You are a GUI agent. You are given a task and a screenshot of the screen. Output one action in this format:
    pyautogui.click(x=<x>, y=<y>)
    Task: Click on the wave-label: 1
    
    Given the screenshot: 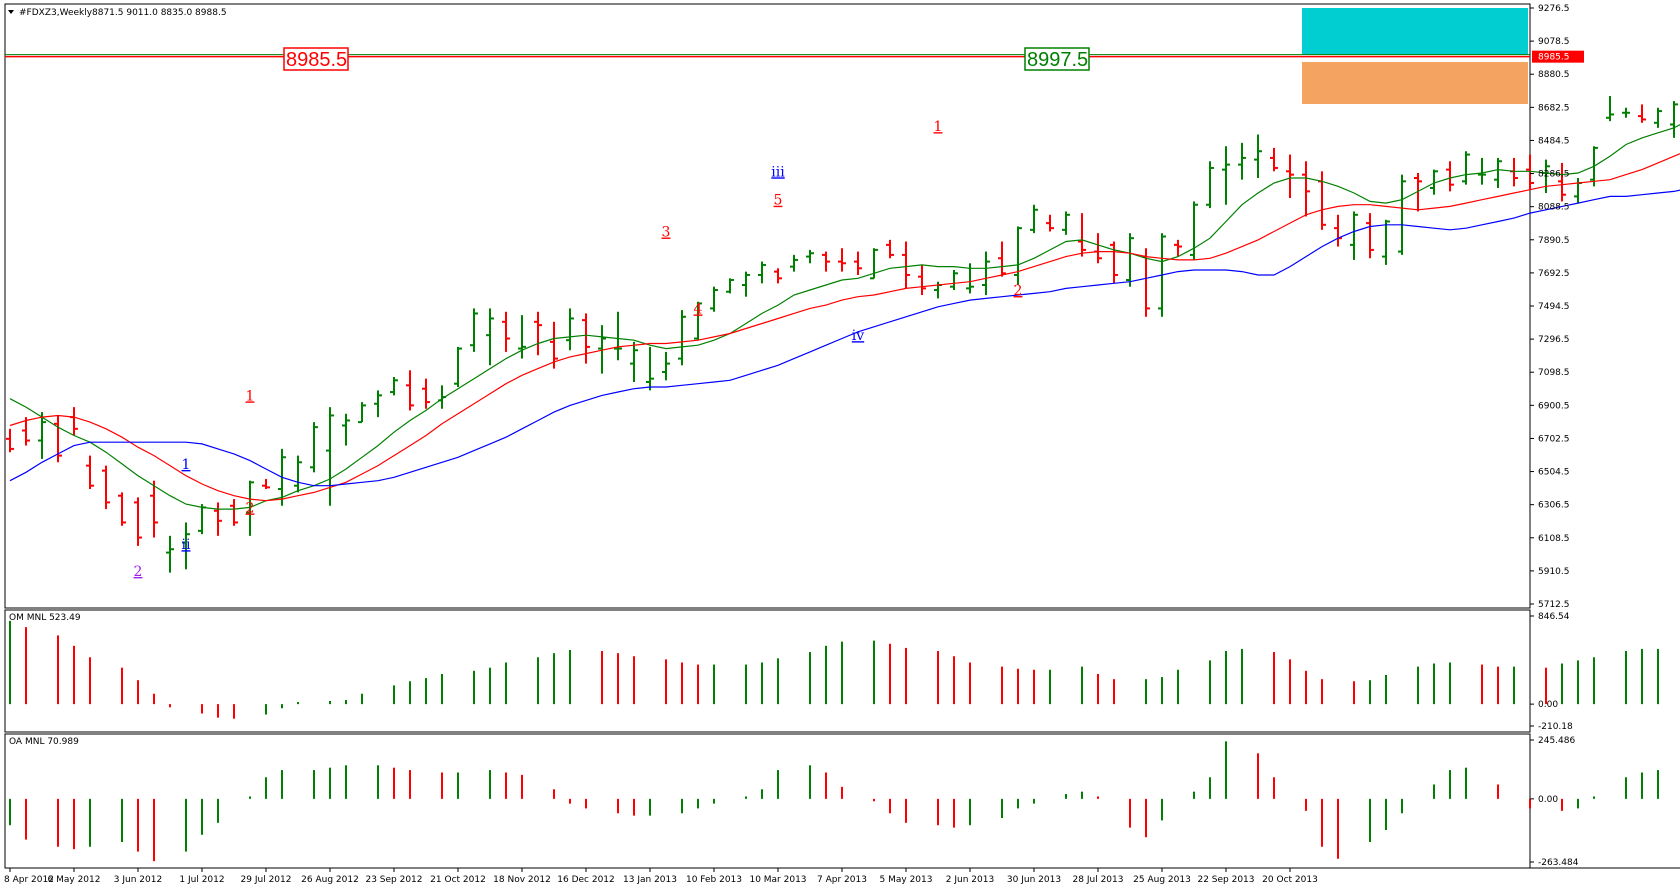 What is the action you would take?
    pyautogui.click(x=938, y=127)
    